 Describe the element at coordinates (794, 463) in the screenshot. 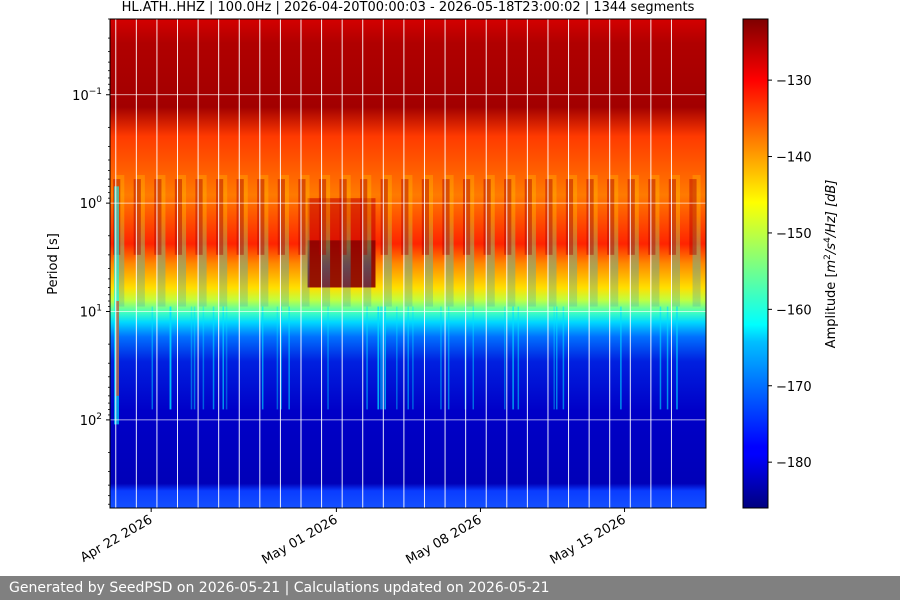

I see `colorbar-tick-label: −180` at that location.